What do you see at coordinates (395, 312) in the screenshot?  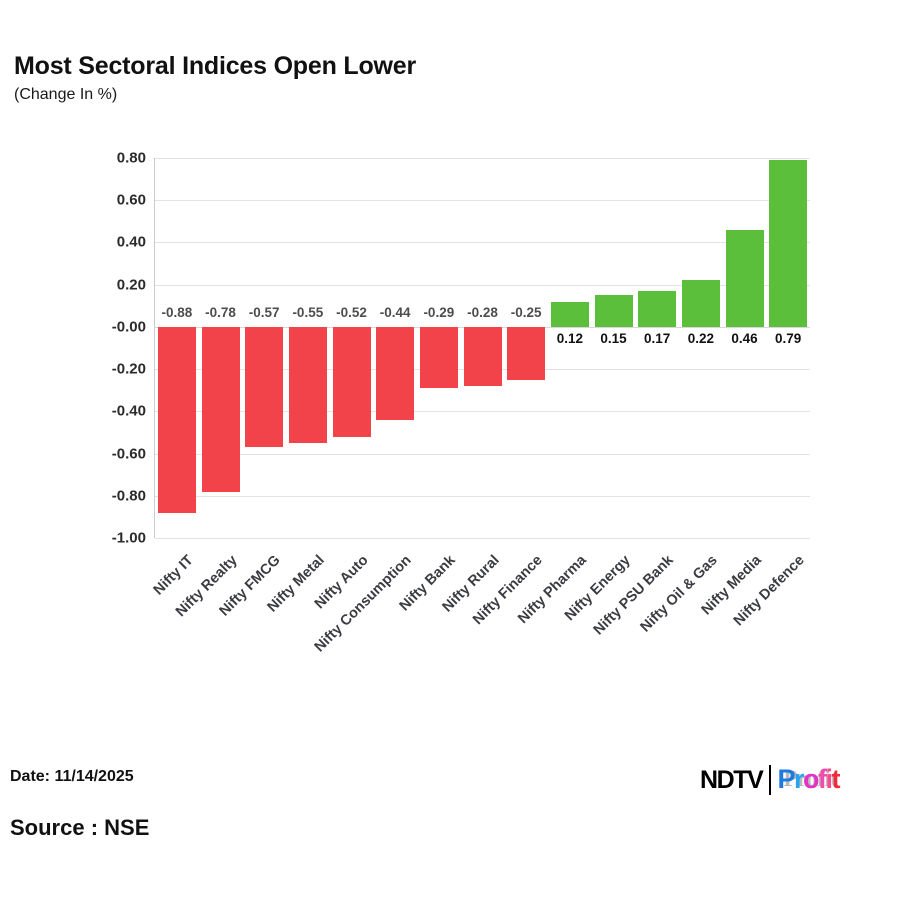 I see `bar-value-label: -0.44` at bounding box center [395, 312].